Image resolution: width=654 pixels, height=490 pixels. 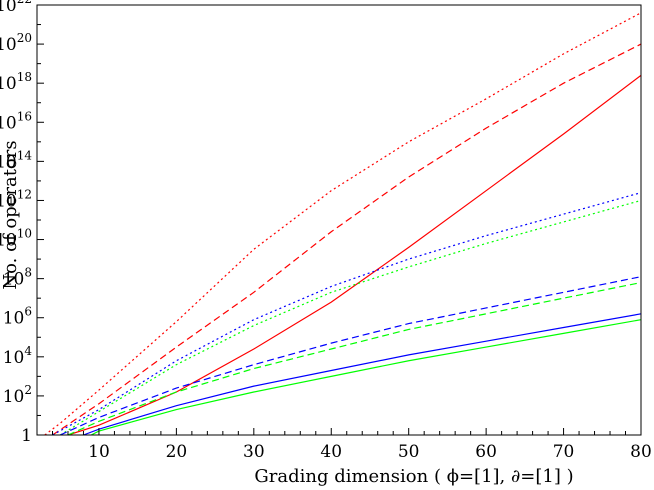 I want to click on x-tick-label-20: 20, so click(x=177, y=452).